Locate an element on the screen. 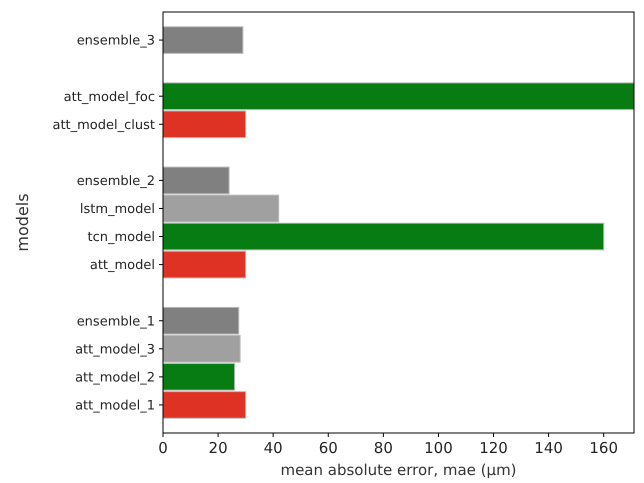 The image size is (644, 483). y-tick-label: ensemble_3 is located at coordinates (115, 41).